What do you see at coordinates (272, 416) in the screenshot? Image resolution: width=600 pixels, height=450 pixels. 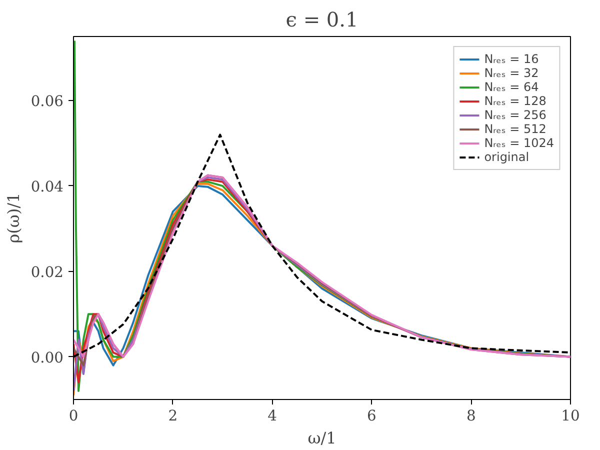 I see `x-tick-label: 4` at bounding box center [272, 416].